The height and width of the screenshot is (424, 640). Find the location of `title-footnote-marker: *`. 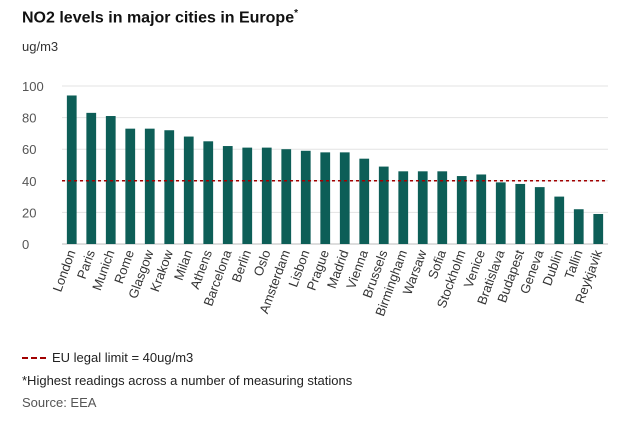

title-footnote-marker: * is located at coordinates (296, 13).